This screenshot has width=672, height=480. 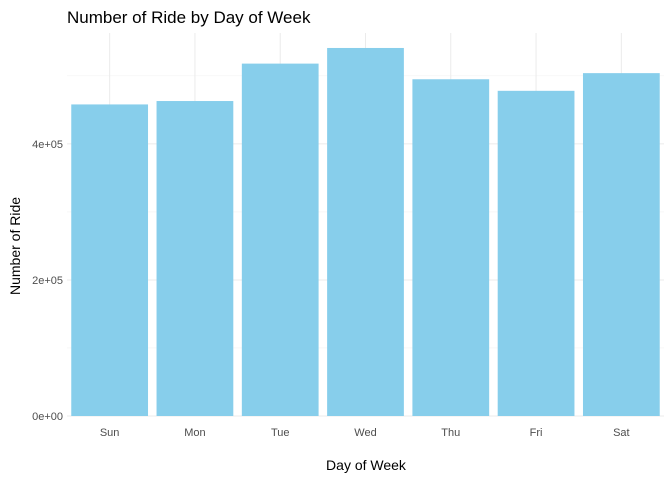 I want to click on bar-sat, so click(x=621, y=244).